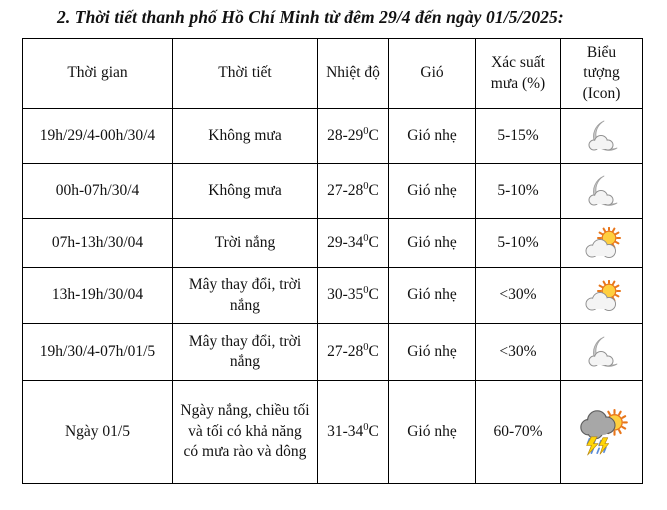 The image size is (667, 510). What do you see at coordinates (97, 136) in the screenshot?
I see `time-cell: 19h/29/4-00h/30/4` at bounding box center [97, 136].